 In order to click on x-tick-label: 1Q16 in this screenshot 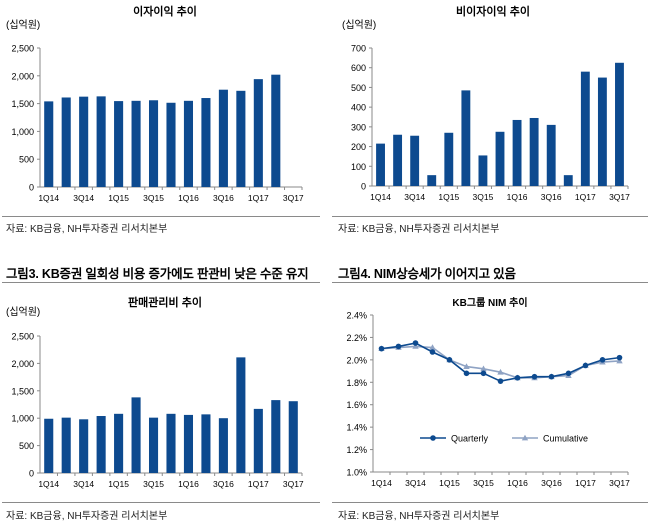, I will do `click(188, 198)`.